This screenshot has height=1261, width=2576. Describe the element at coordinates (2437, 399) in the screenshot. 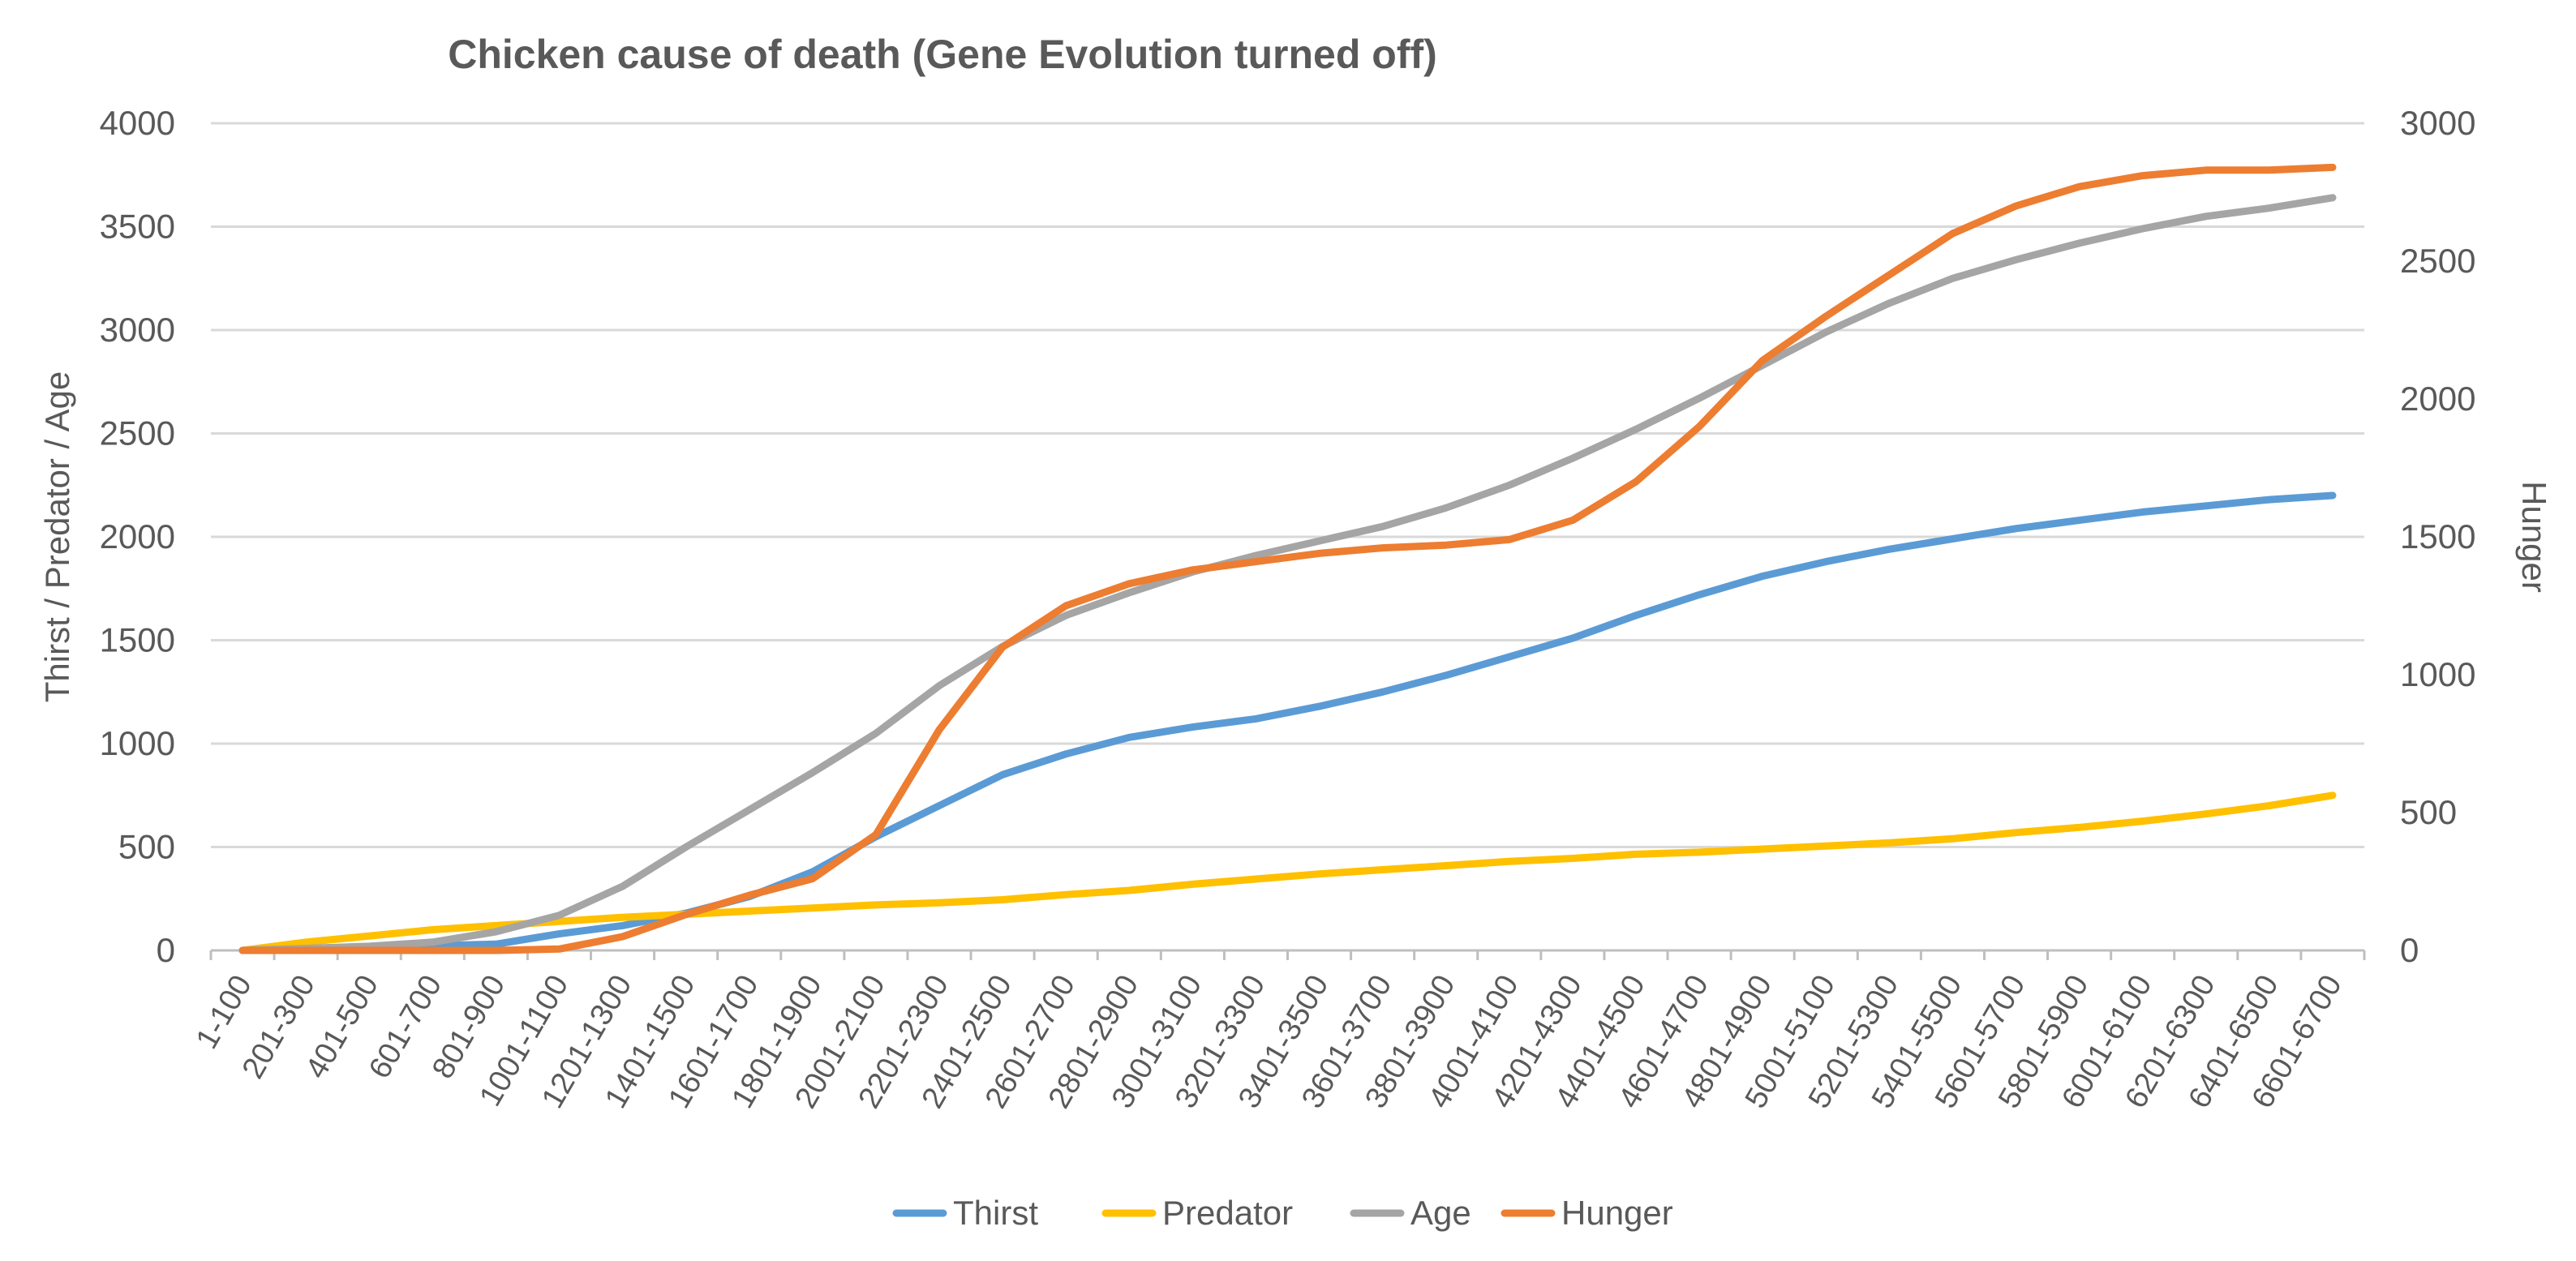

I see `right-tick-label: 2000` at that location.